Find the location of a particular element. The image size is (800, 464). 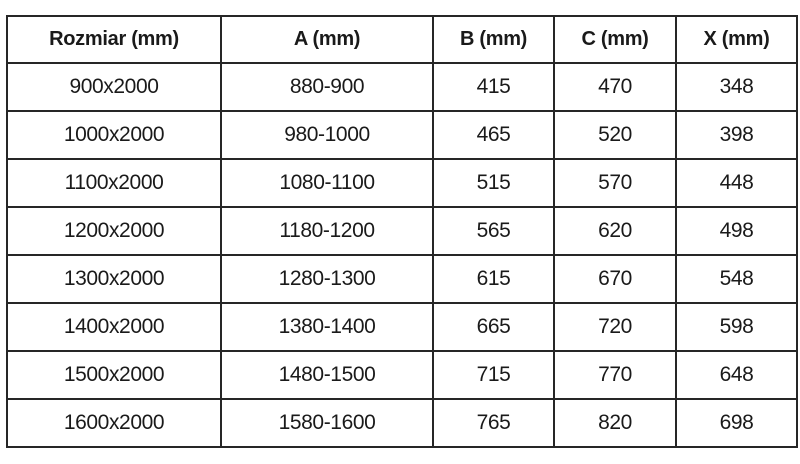

cell-b: 515 is located at coordinates (493, 183).